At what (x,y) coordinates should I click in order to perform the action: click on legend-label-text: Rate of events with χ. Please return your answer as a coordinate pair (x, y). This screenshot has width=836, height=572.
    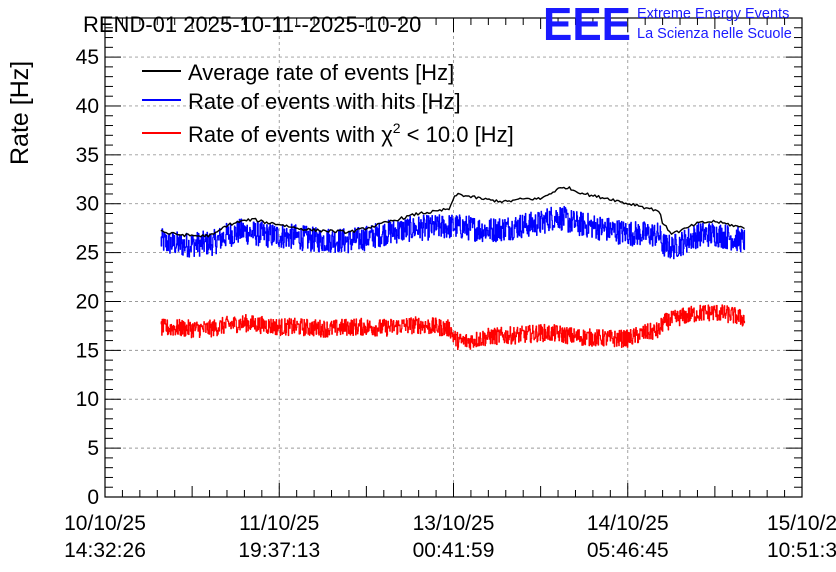
    Looking at the image, I should click on (290, 134).